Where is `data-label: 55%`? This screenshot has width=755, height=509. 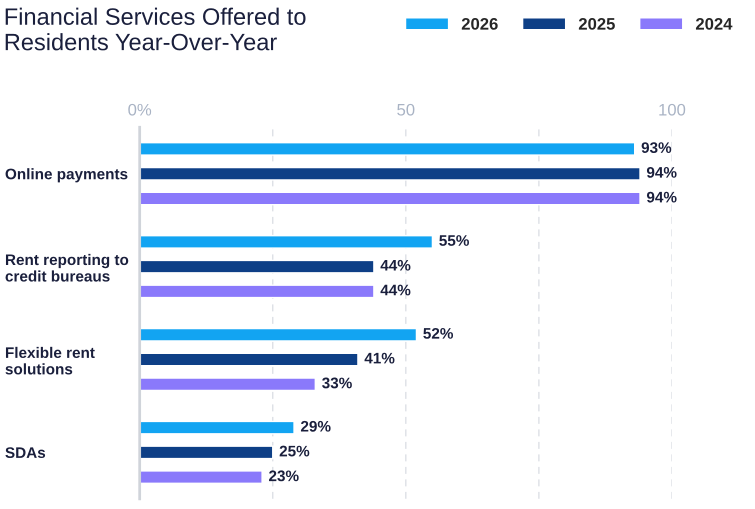
data-label: 55% is located at coordinates (454, 240).